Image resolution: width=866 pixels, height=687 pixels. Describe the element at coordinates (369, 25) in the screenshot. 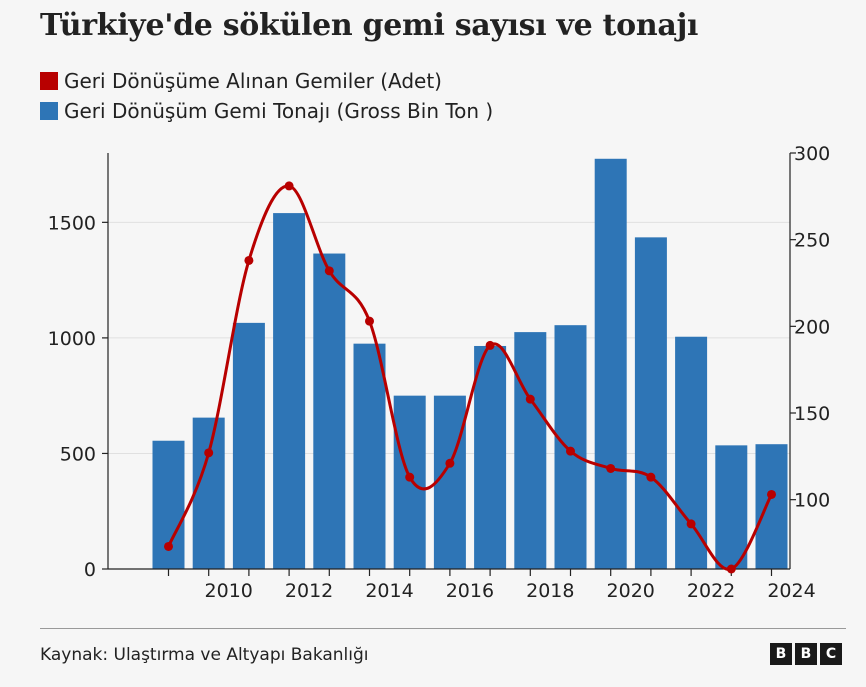

I see `chart-title: Türkiye'de sökülen gemi sayısı ve tonajı` at that location.